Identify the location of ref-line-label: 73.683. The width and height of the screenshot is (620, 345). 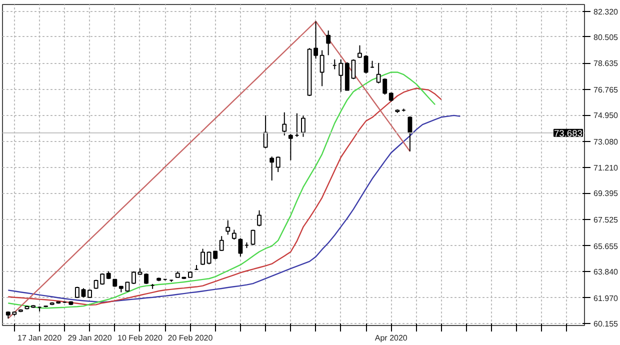
(568, 133).